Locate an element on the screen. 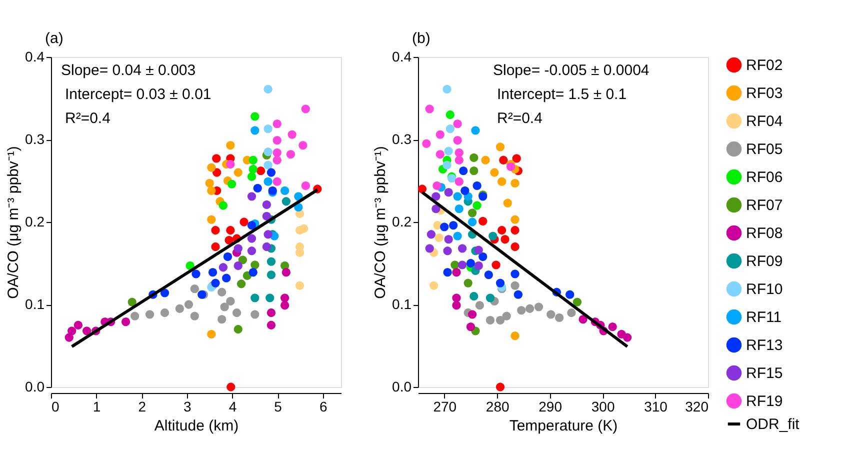 This screenshot has height=470, width=862. legend-label: RF08 is located at coordinates (764, 233).